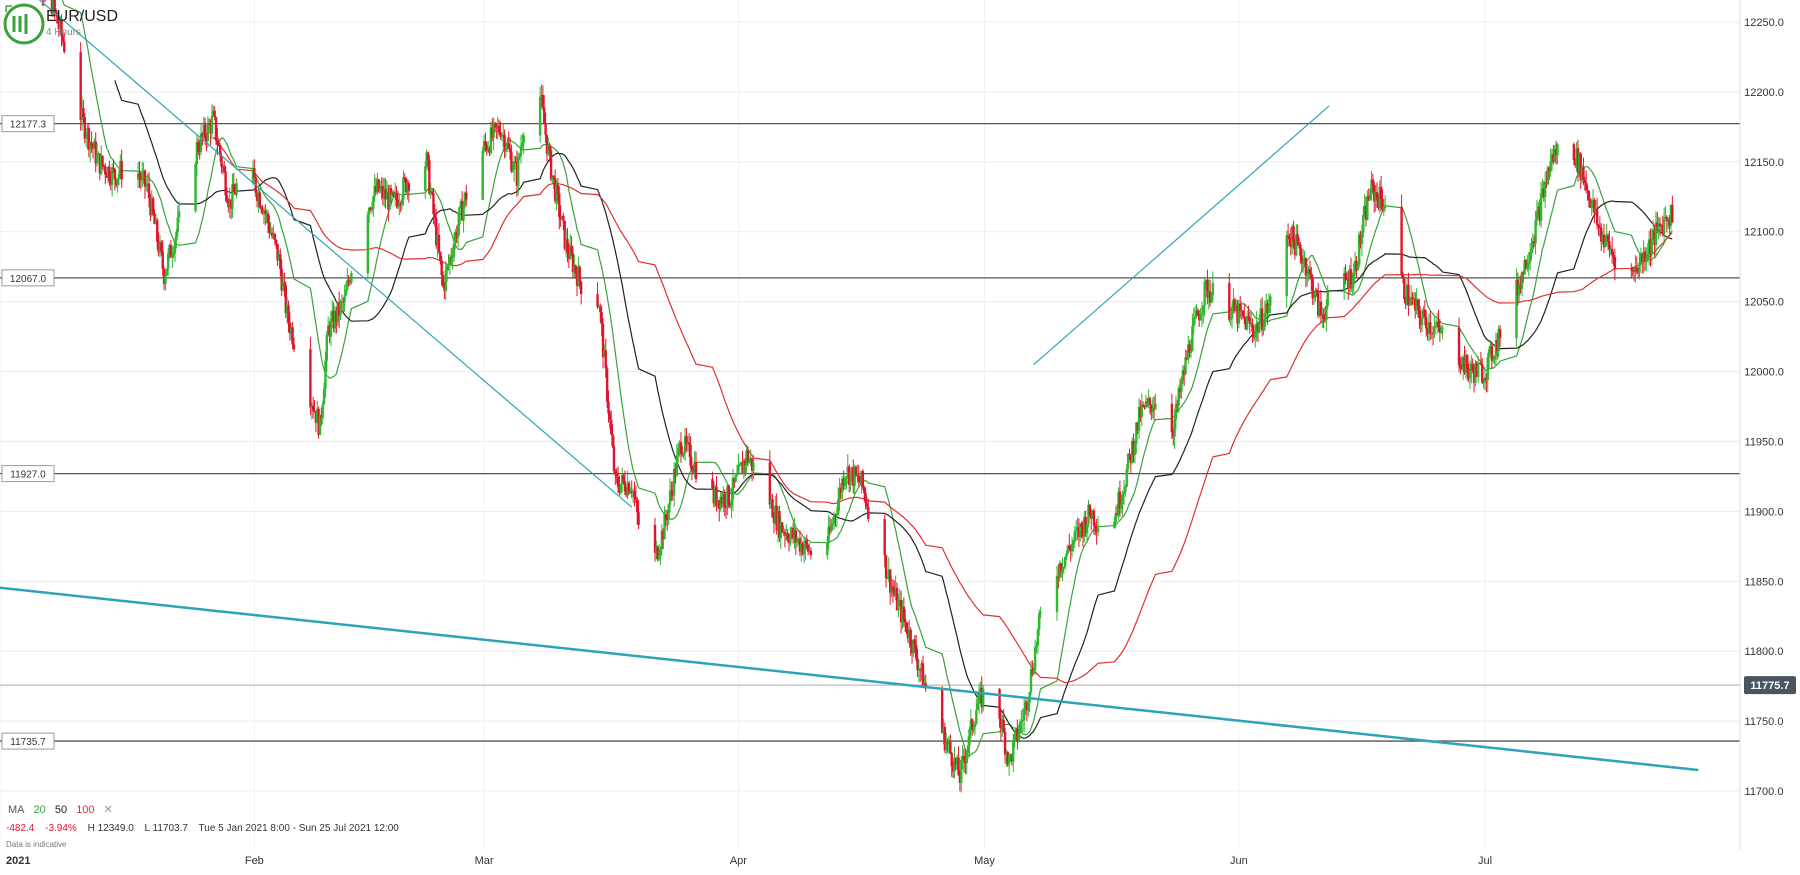 The height and width of the screenshot is (875, 1800). What do you see at coordinates (1764, 163) in the screenshot?
I see `y-tick-label: 12150.0` at bounding box center [1764, 163].